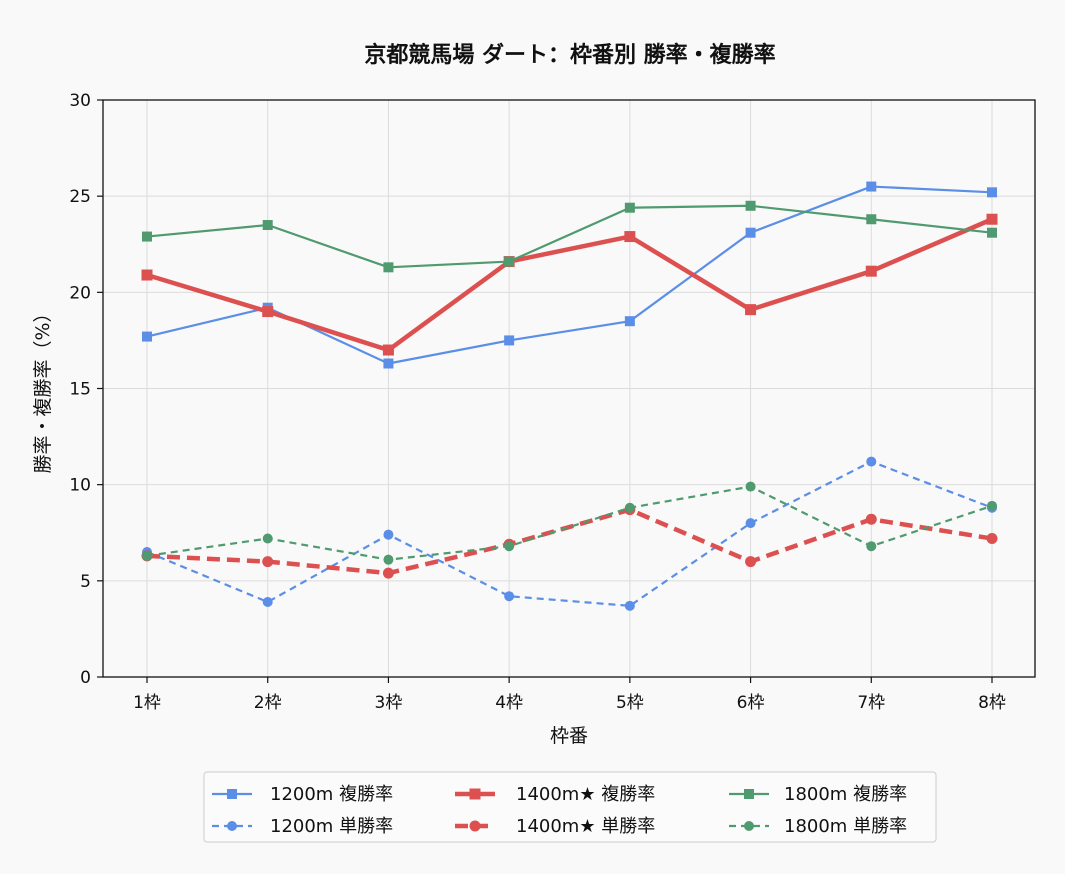  I want to click on x-tick-label: 3枠, so click(389, 703).